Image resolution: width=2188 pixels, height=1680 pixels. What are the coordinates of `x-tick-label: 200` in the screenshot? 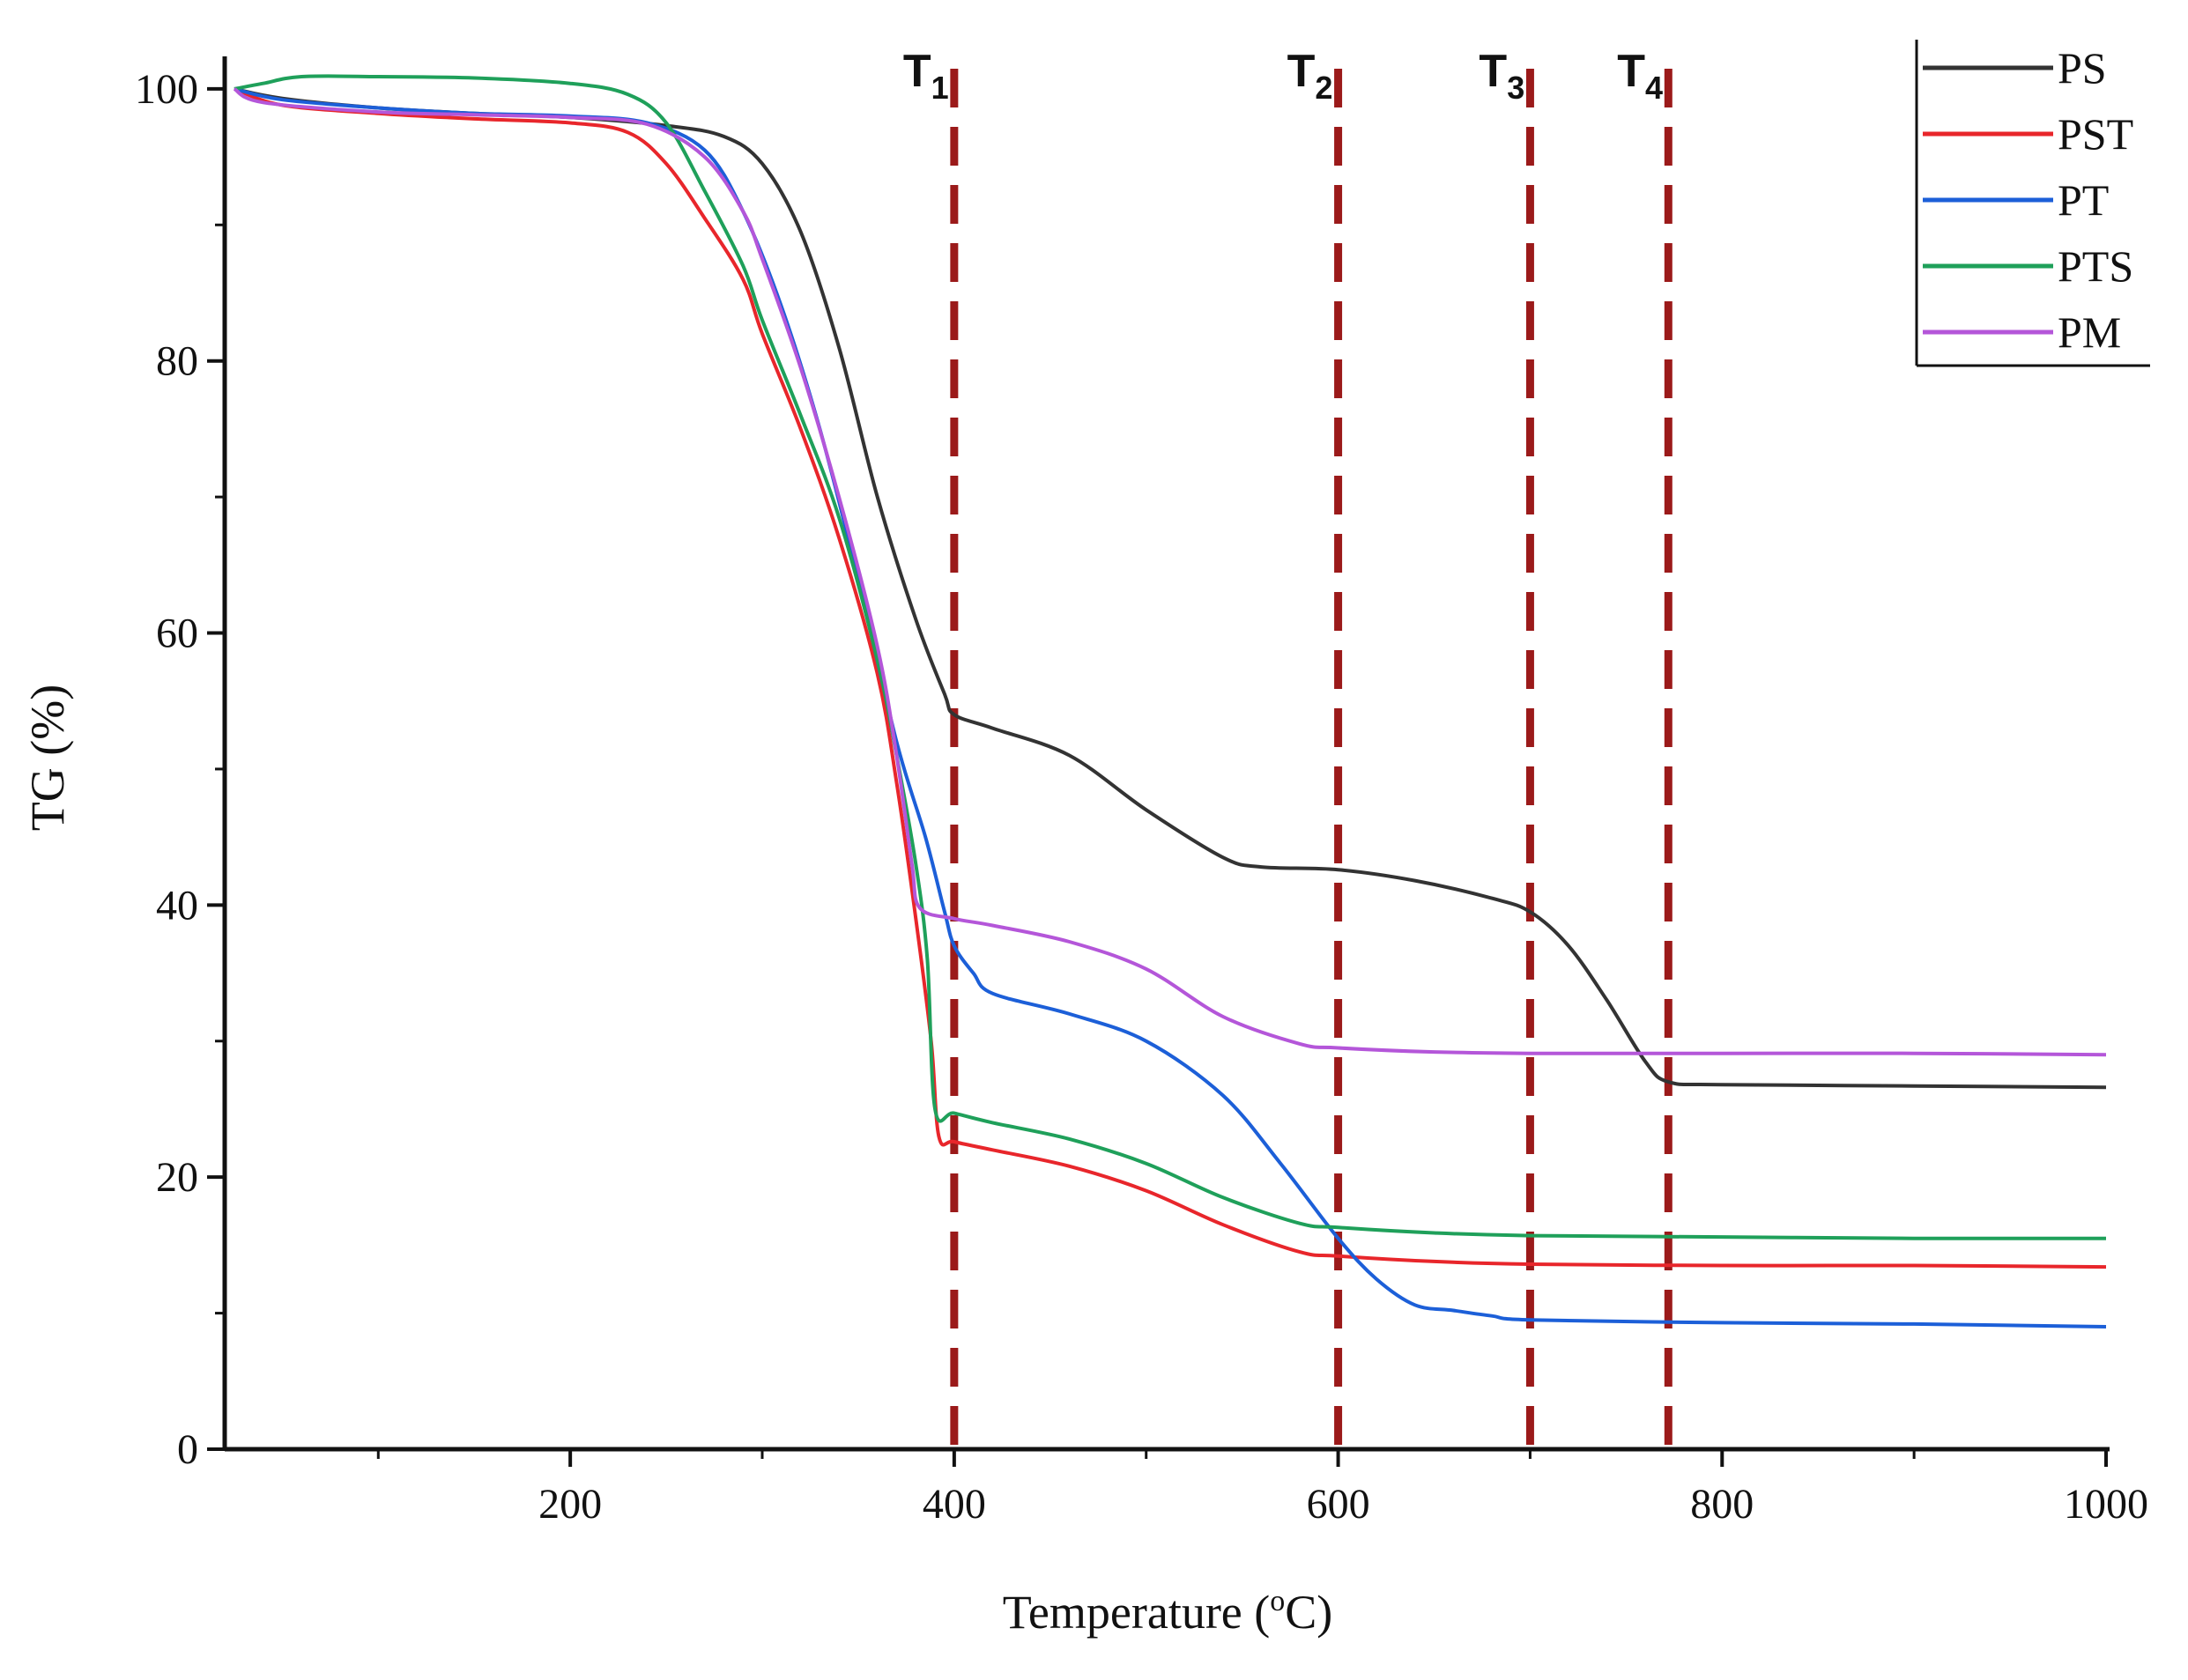 It's located at (570, 1504).